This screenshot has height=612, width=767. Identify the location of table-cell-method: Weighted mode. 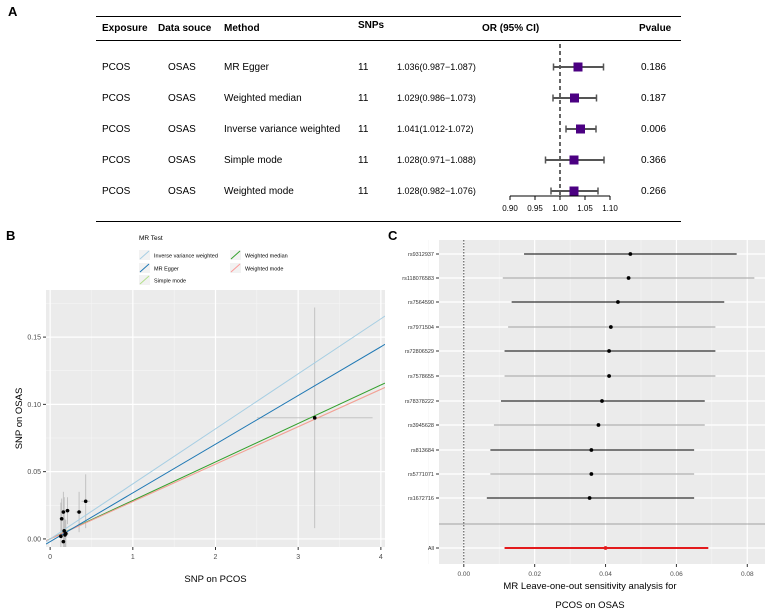
(259, 191).